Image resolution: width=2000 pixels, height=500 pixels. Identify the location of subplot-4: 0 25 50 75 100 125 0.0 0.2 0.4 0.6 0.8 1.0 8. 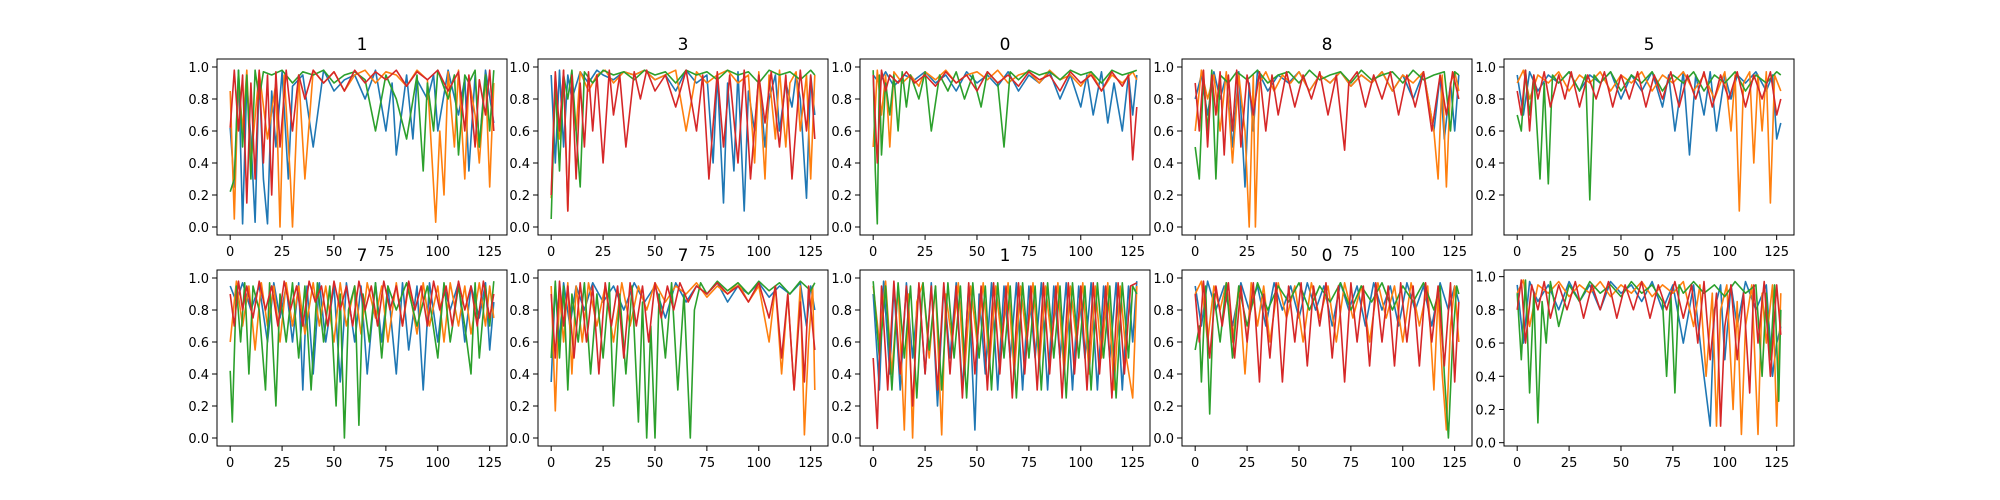
(1313, 147).